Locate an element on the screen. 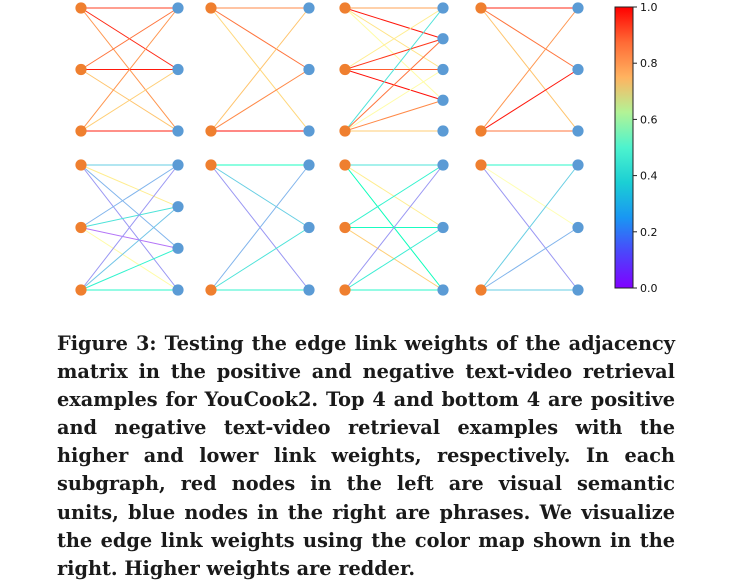  colorbar: 0.0 0.2 0.4 0.6 0.8 1.0 is located at coordinates (636, 148).